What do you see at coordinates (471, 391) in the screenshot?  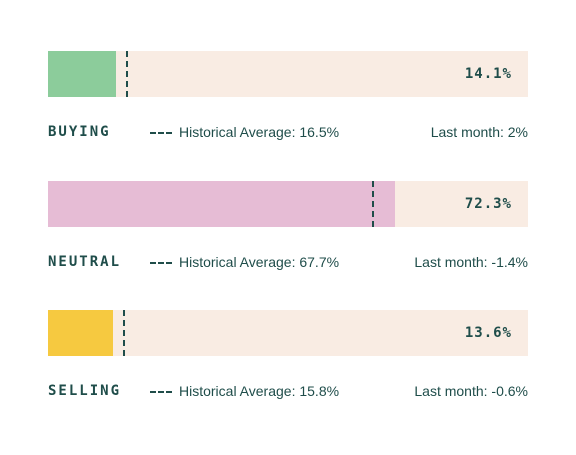 I see `last-month-selling: Last month: -0.6%` at bounding box center [471, 391].